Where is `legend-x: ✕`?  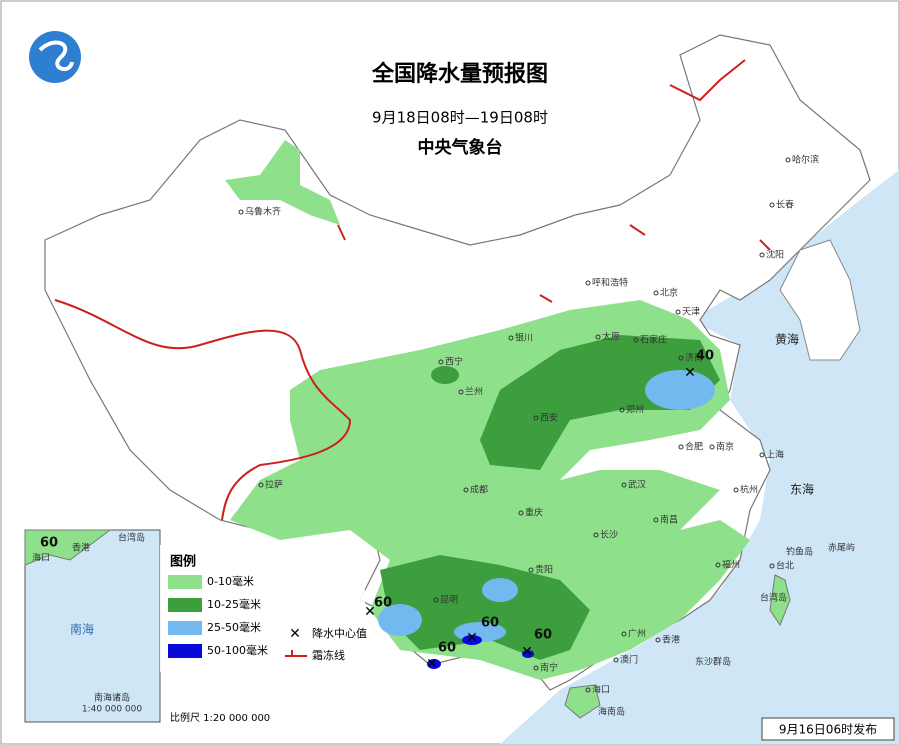
legend-x: ✕ is located at coordinates (295, 634).